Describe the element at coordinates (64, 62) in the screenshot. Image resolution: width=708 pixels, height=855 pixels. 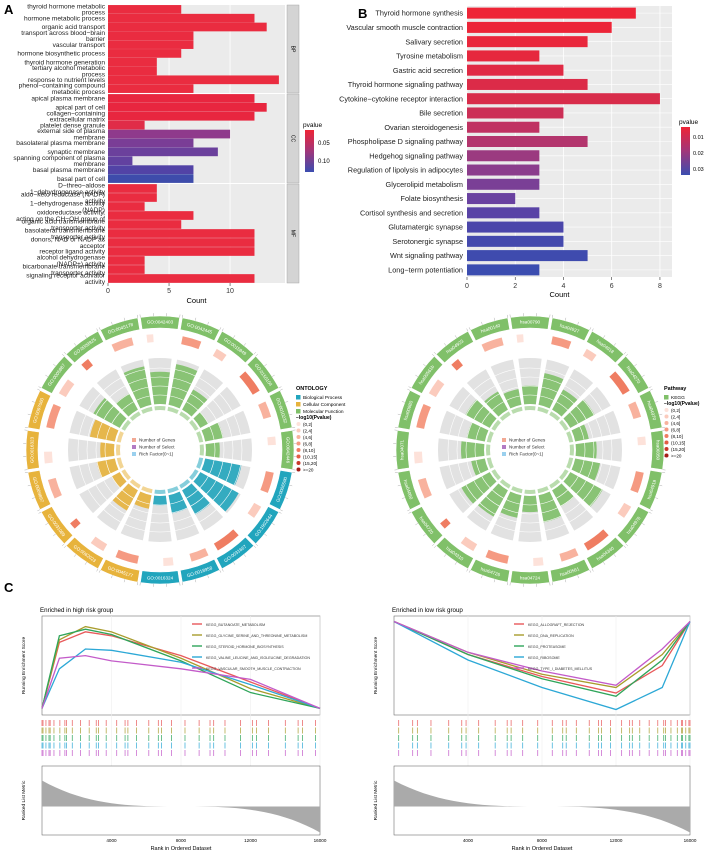
I see `bar-label: thyroid hormone generation` at that location.